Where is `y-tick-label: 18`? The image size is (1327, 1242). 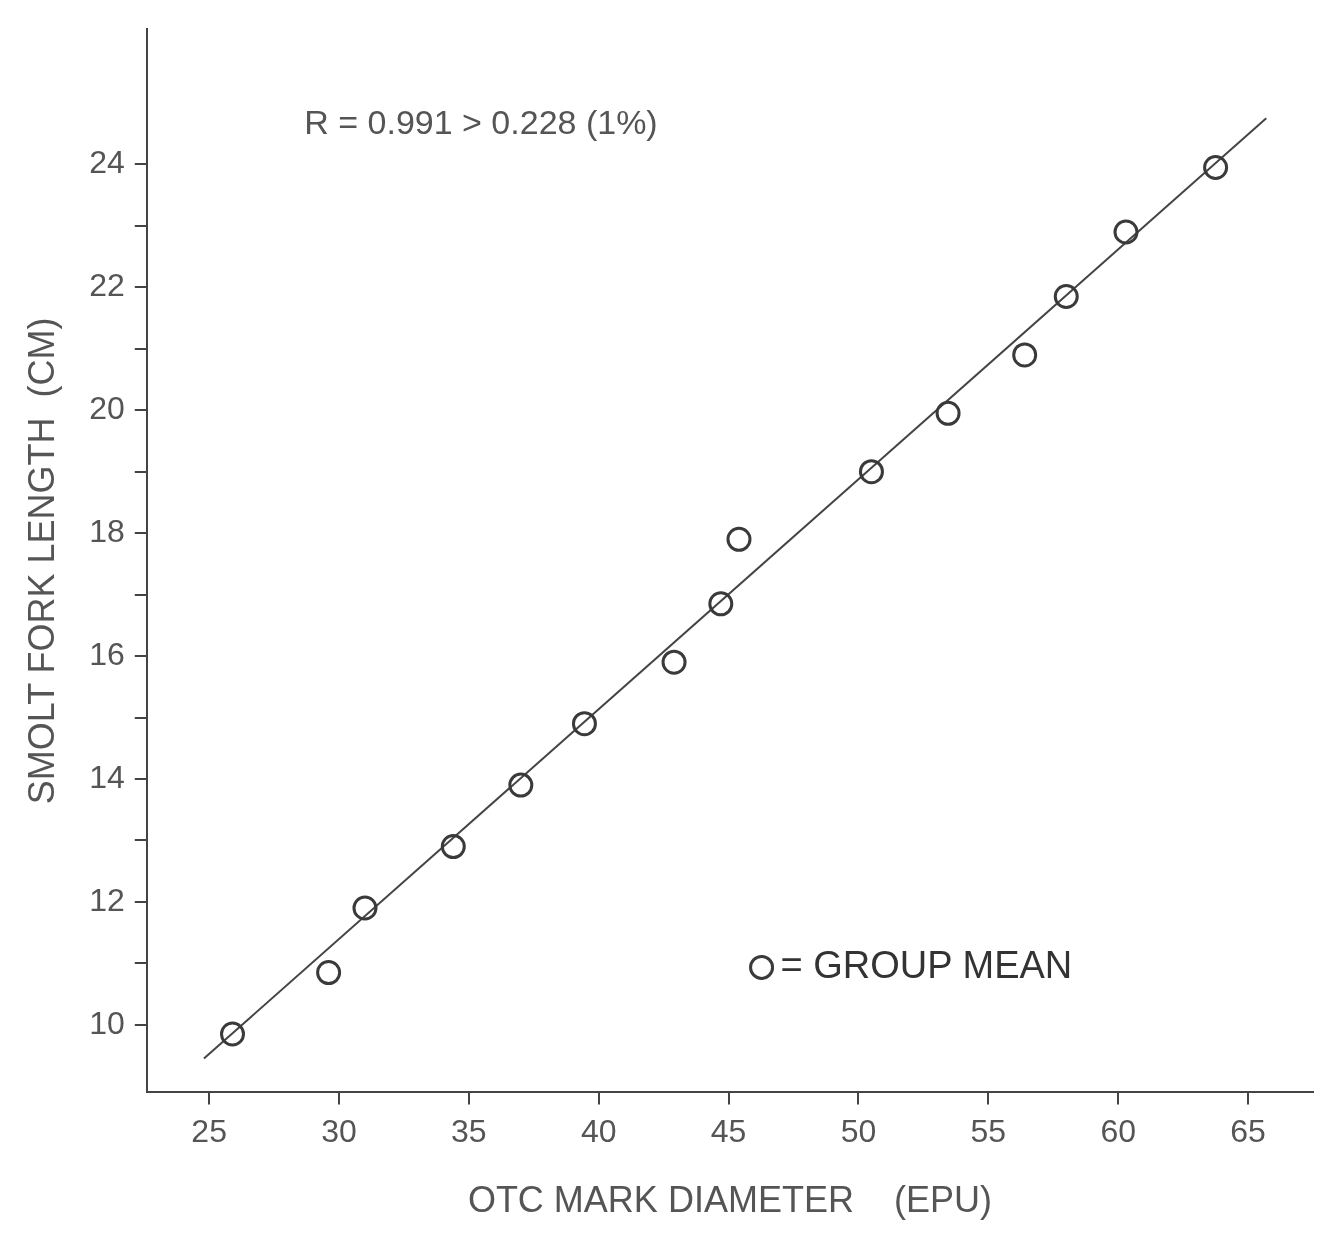
y-tick-label: 18 is located at coordinates (107, 530).